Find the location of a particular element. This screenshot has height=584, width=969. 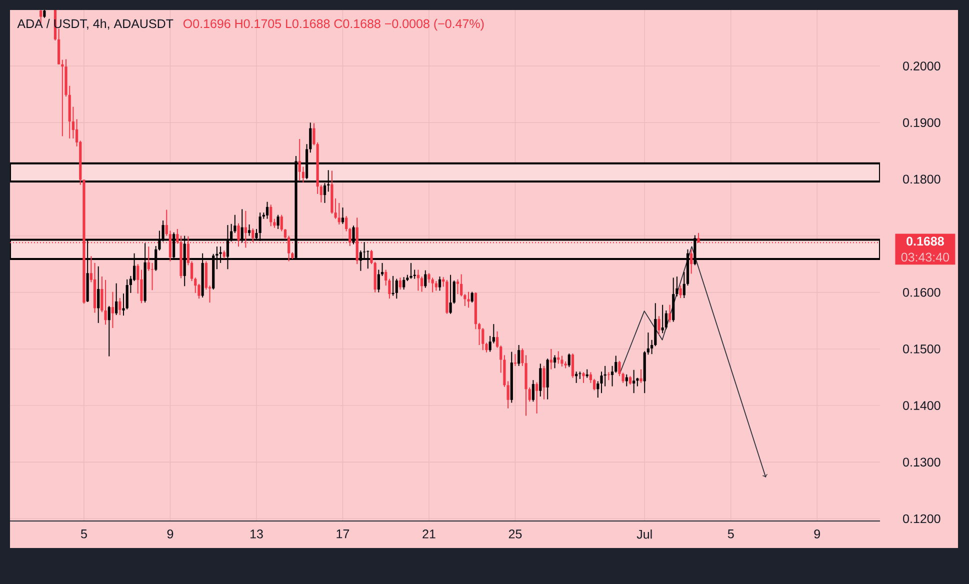

x-tick-label: 25 is located at coordinates (515, 534).